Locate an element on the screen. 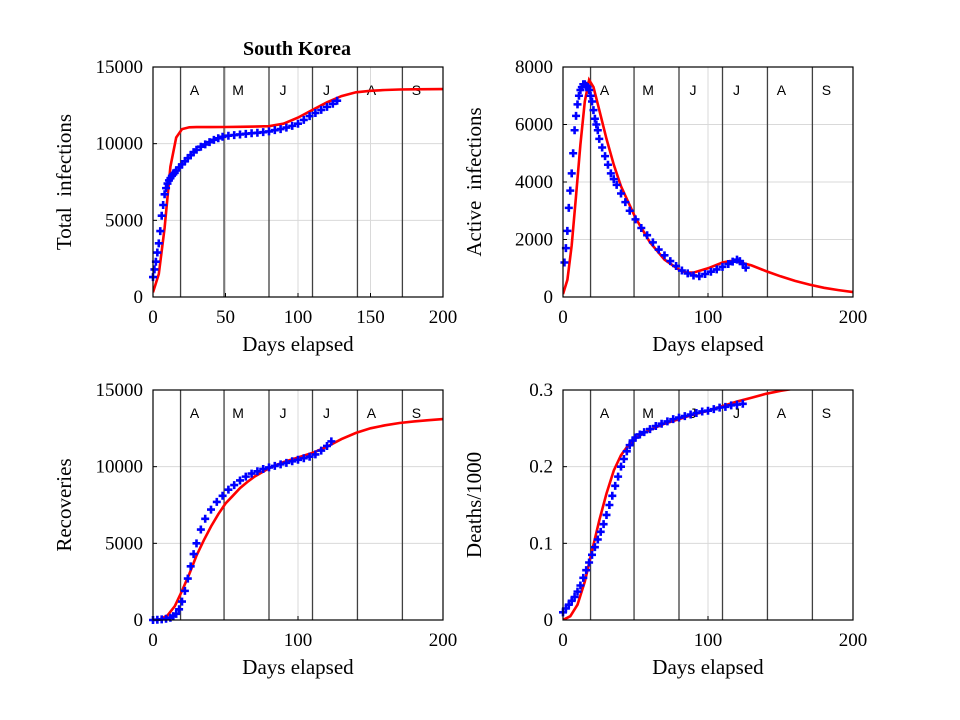  month-label: M is located at coordinates (648, 90).